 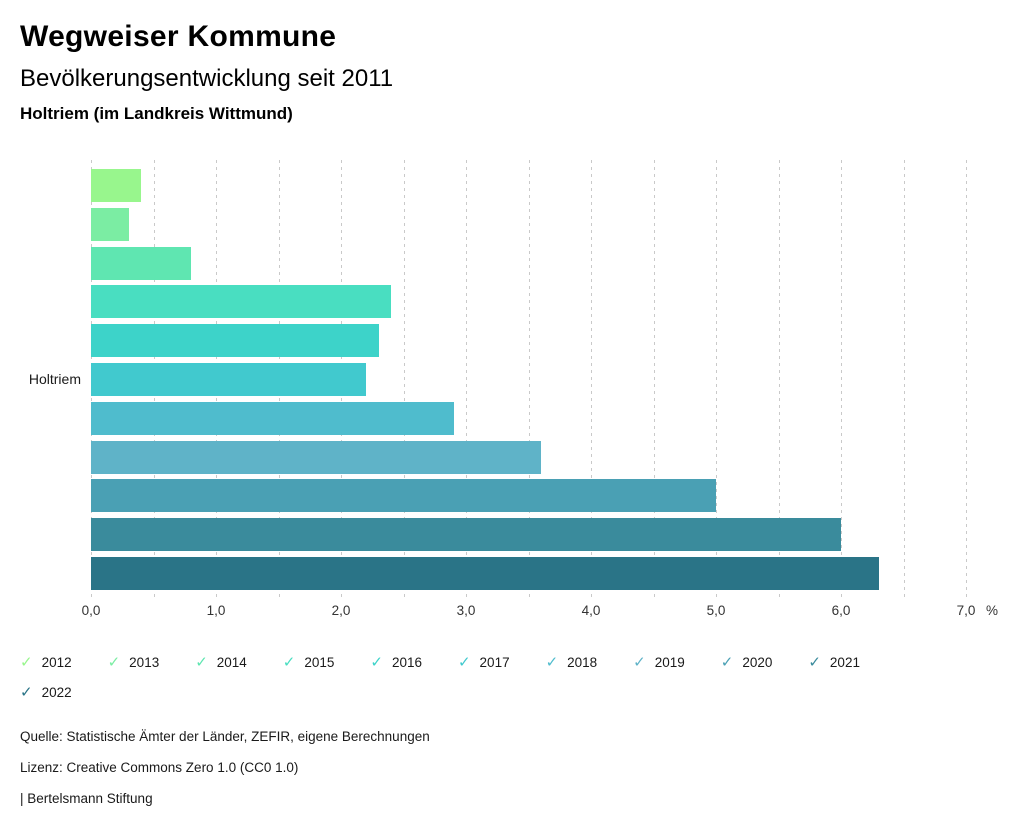 I want to click on x-tick-label: 7,0, so click(x=966, y=610).